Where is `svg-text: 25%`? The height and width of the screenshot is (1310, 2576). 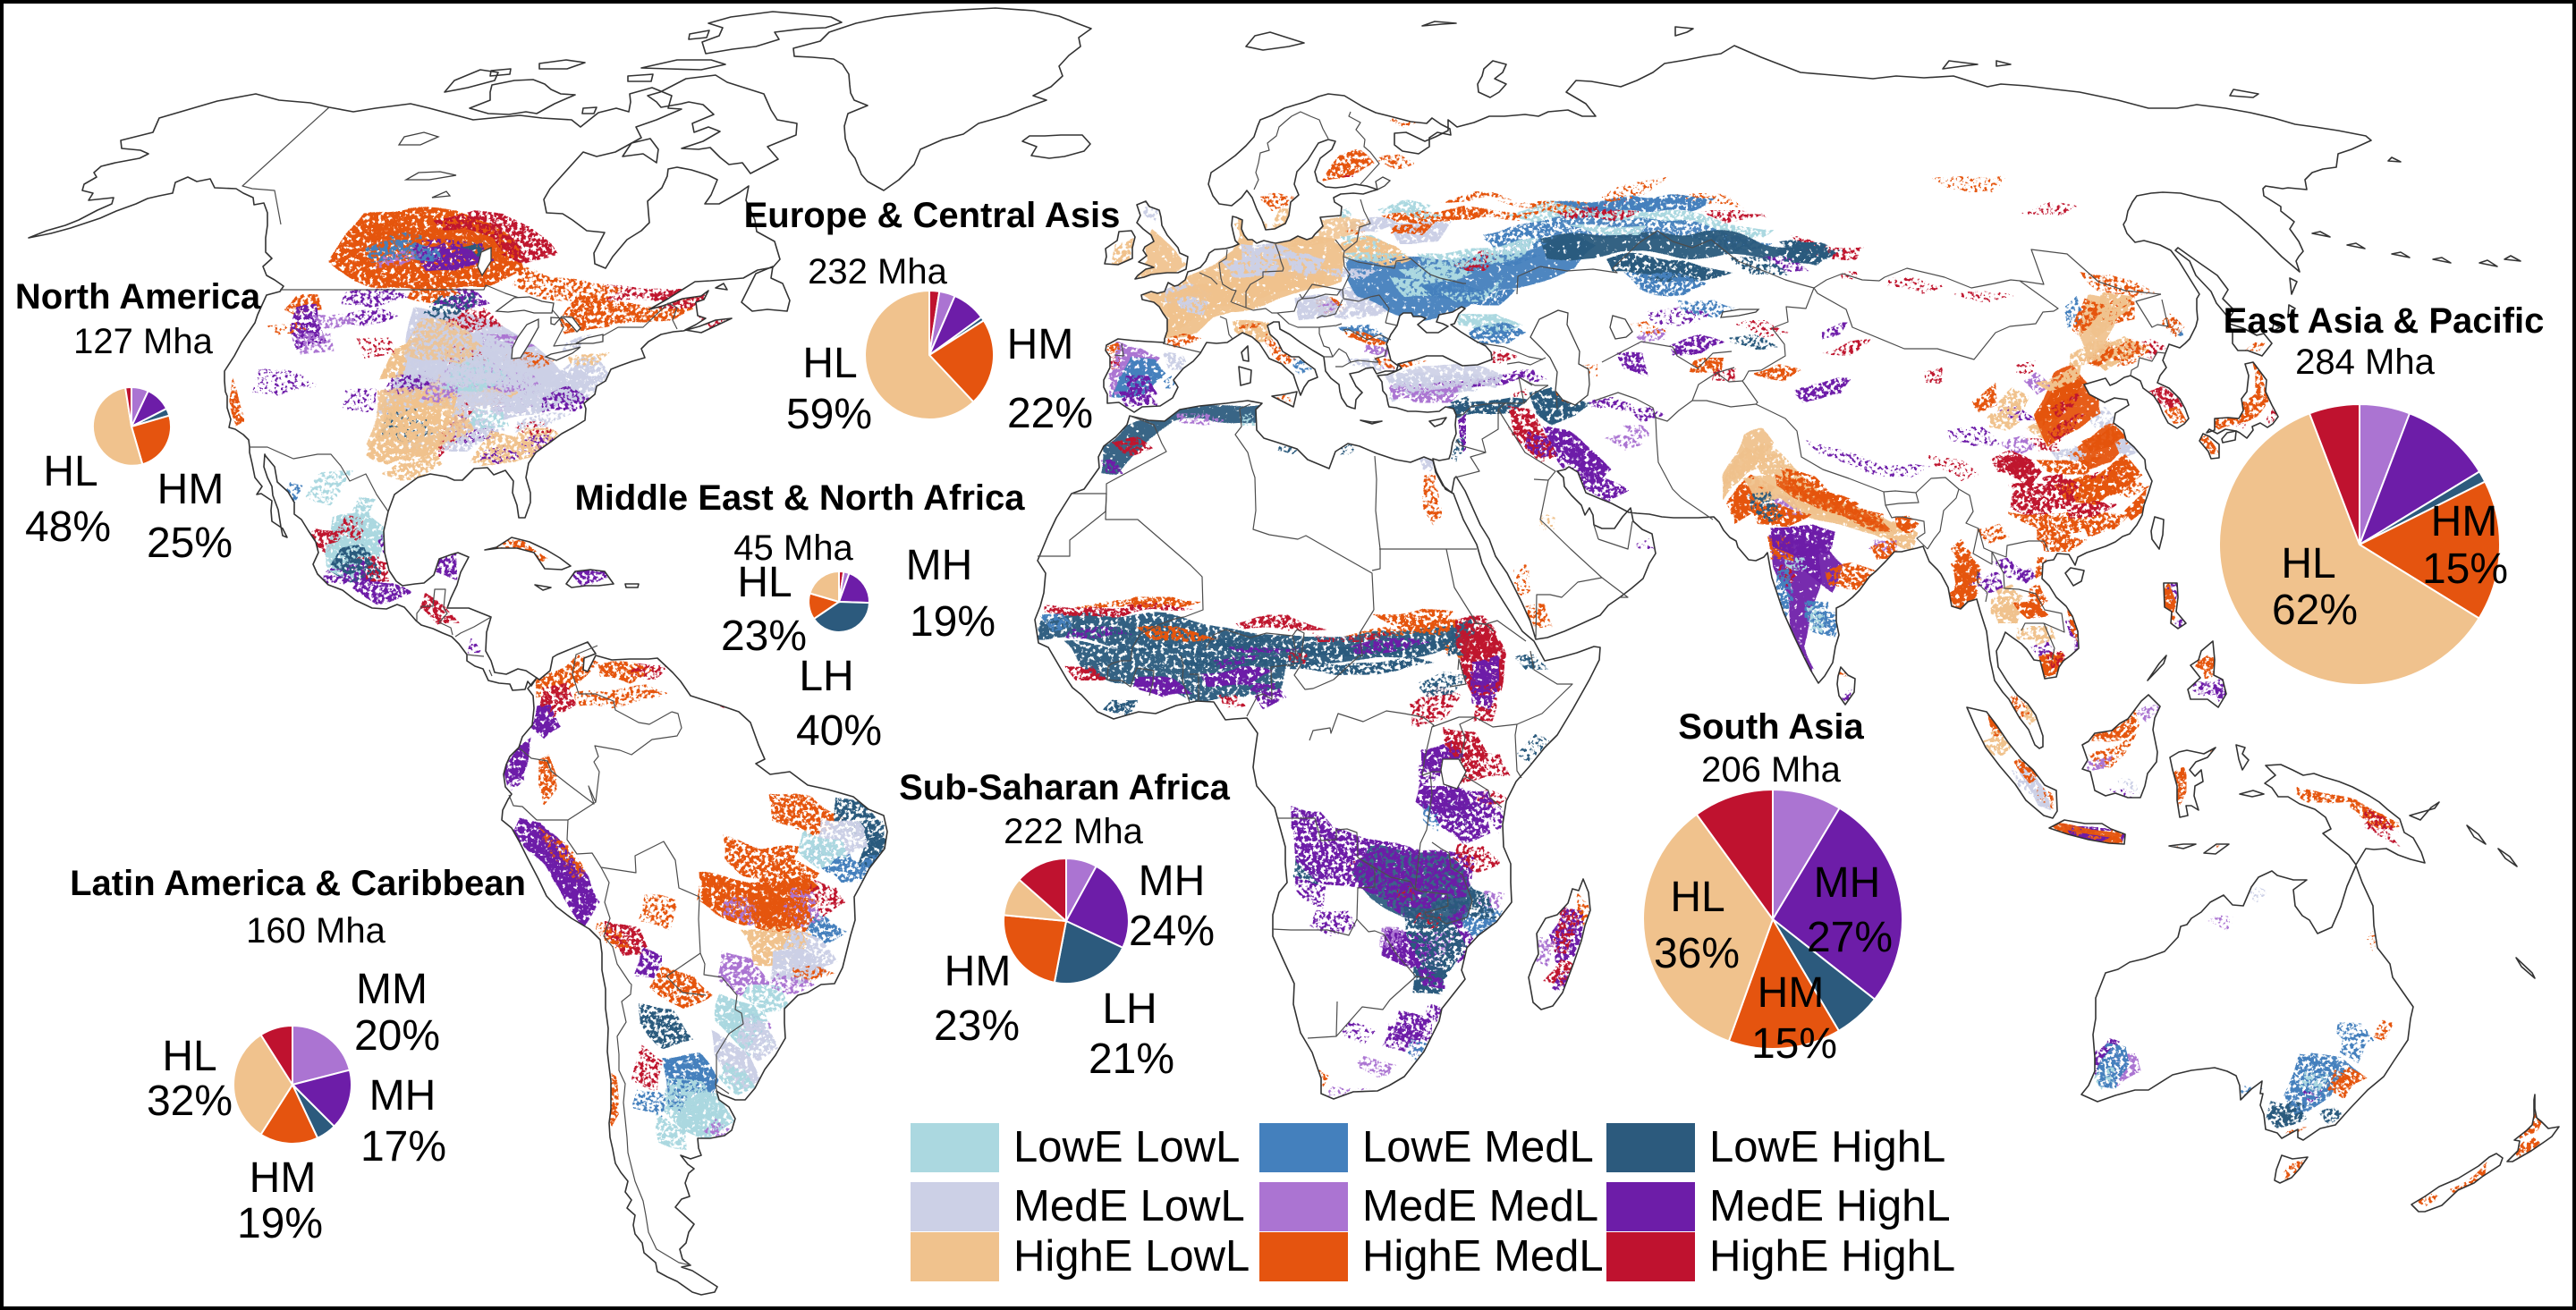
svg-text: 25% is located at coordinates (190, 543).